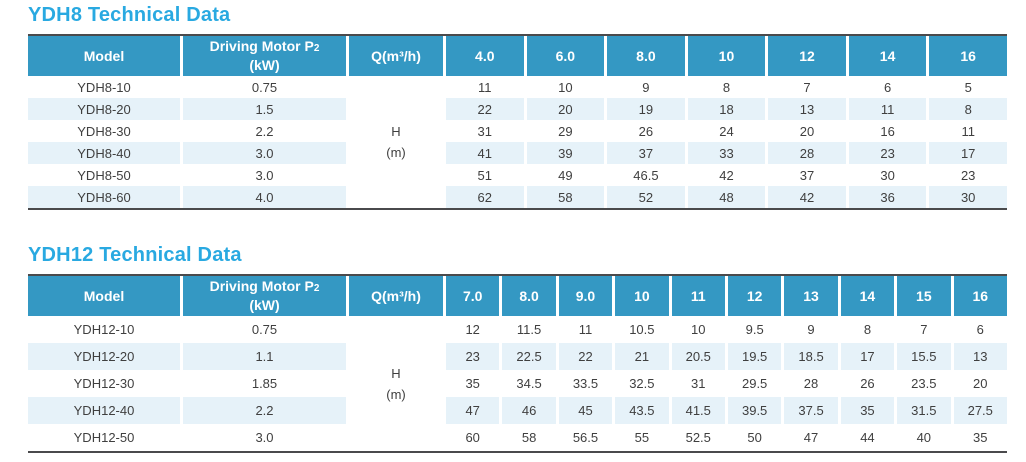 The image size is (1026, 462). Describe the element at coordinates (978, 437) in the screenshot. I see `head-value-cell: 35` at that location.